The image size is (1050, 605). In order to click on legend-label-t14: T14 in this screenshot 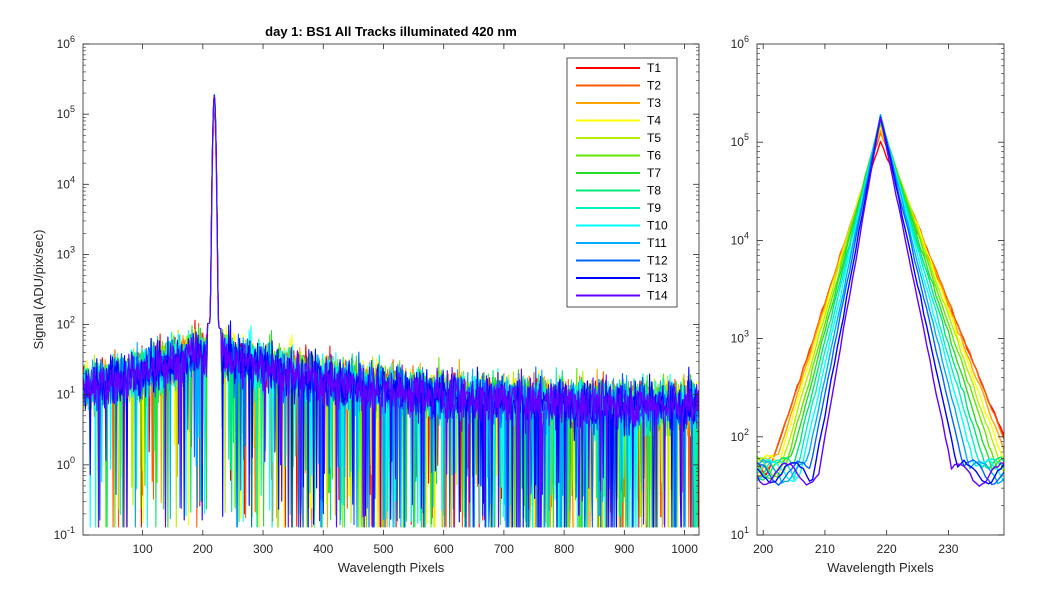, I will do `click(657, 296)`.